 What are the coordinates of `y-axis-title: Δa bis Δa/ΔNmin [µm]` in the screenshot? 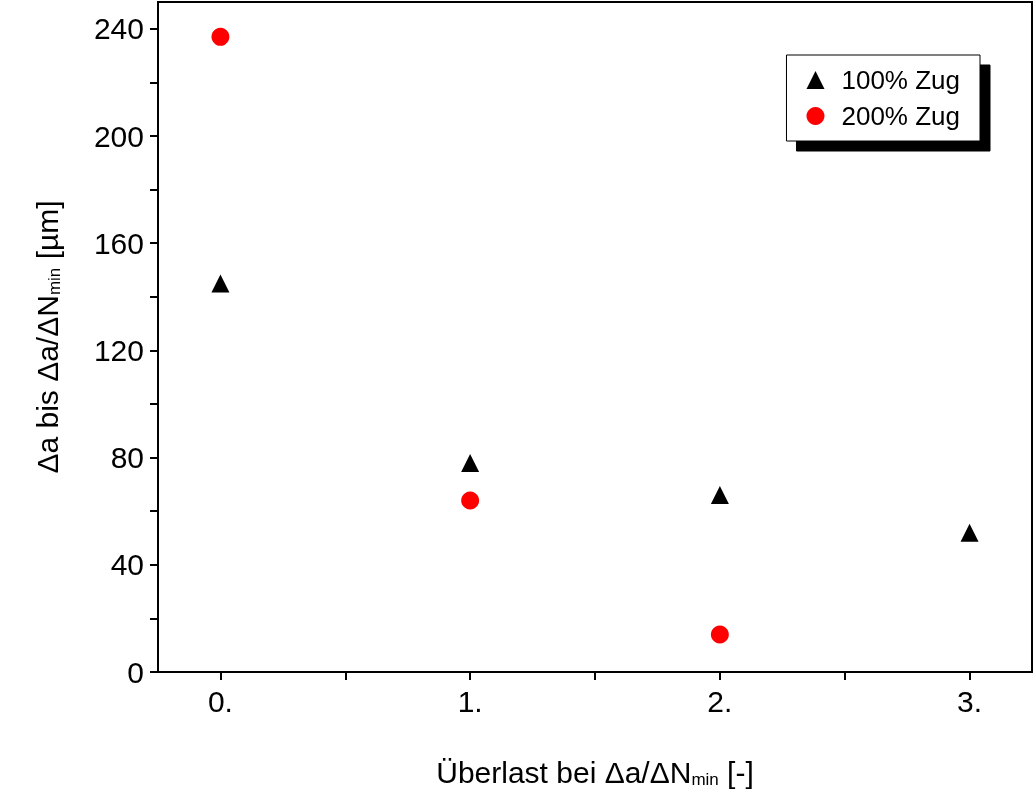 It's located at (47, 337).